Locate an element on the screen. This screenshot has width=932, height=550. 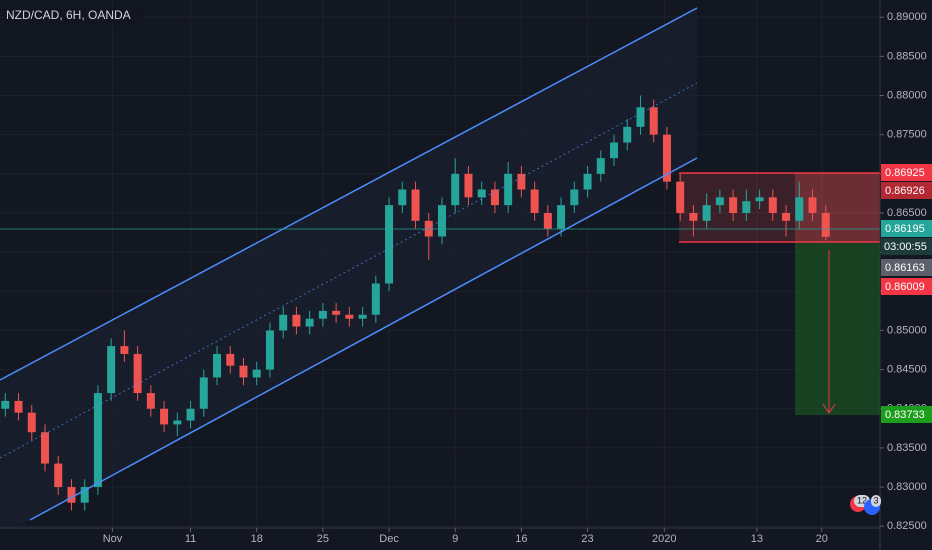
x-tick-label: 9 is located at coordinates (455, 539).